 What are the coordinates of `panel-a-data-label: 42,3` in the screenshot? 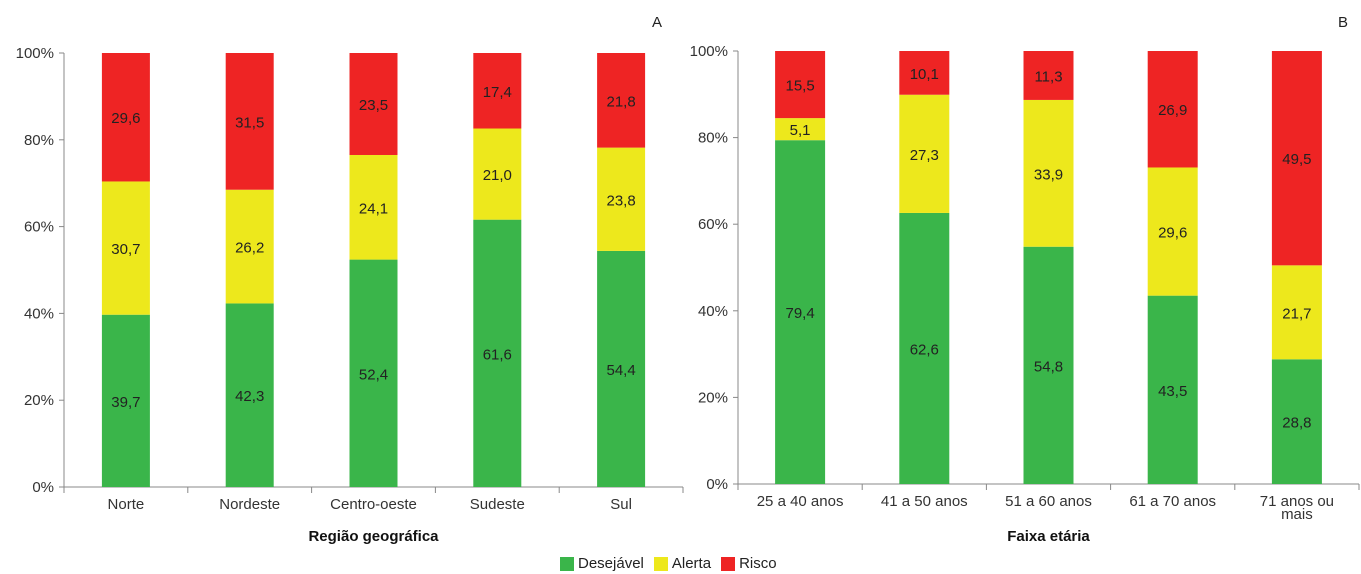 It's located at (249, 396).